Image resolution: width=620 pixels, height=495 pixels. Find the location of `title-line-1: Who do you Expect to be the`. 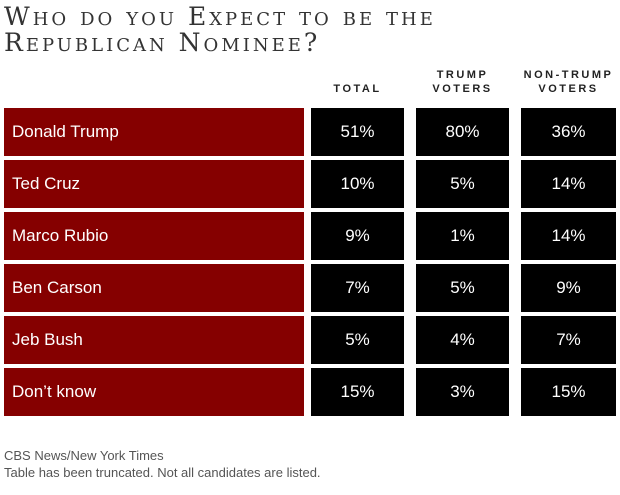

title-line-1: Who do you Expect to be the is located at coordinates (220, 16).